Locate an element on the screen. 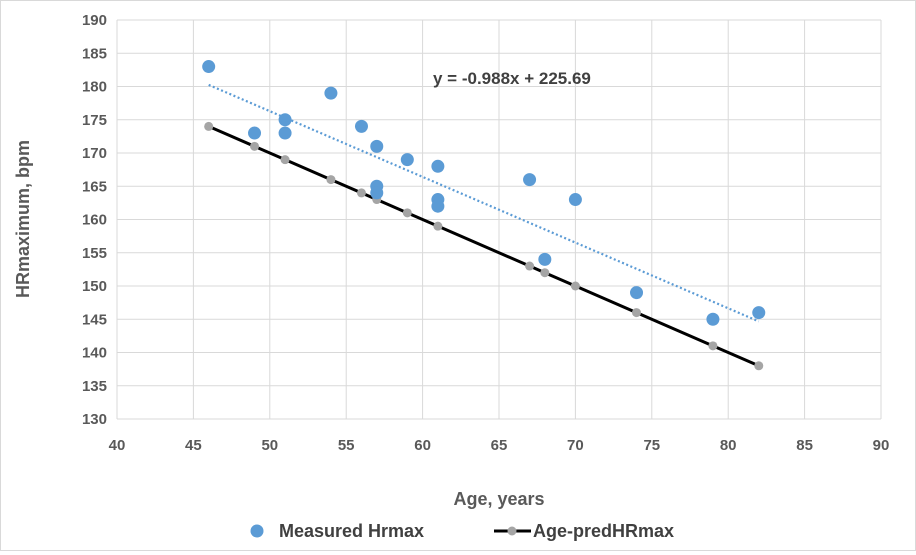  y-tick-label: 140 is located at coordinates (94, 353).